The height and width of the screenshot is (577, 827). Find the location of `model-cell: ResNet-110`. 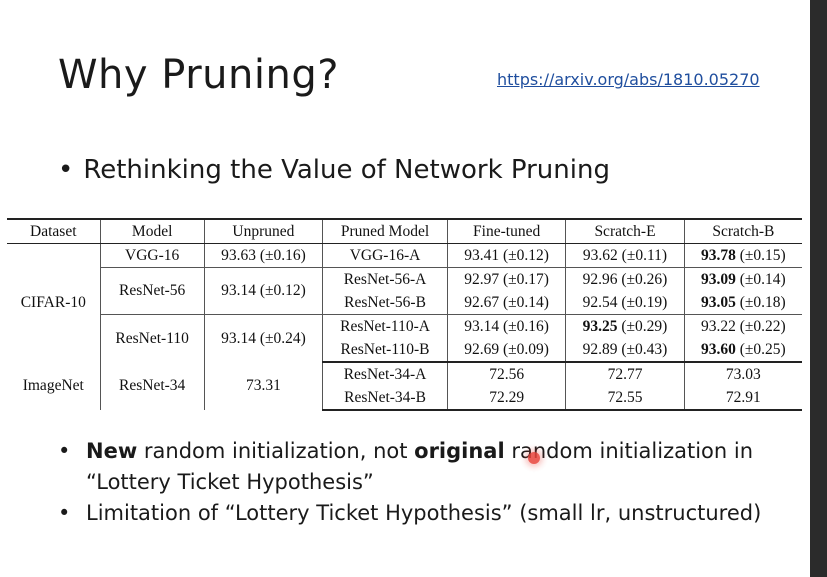

model-cell: ResNet-110 is located at coordinates (152, 338).